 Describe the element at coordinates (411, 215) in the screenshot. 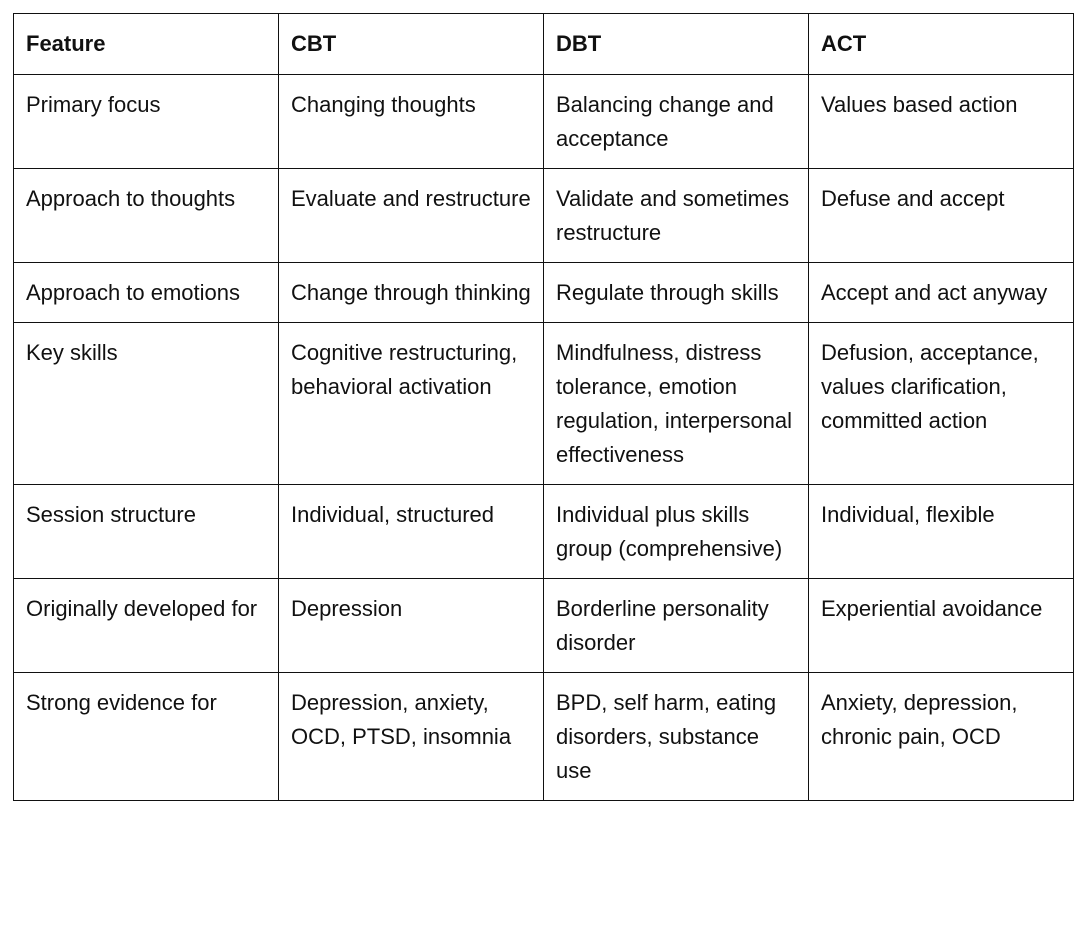

I see `table-cell: Evaluate and restructure` at that location.